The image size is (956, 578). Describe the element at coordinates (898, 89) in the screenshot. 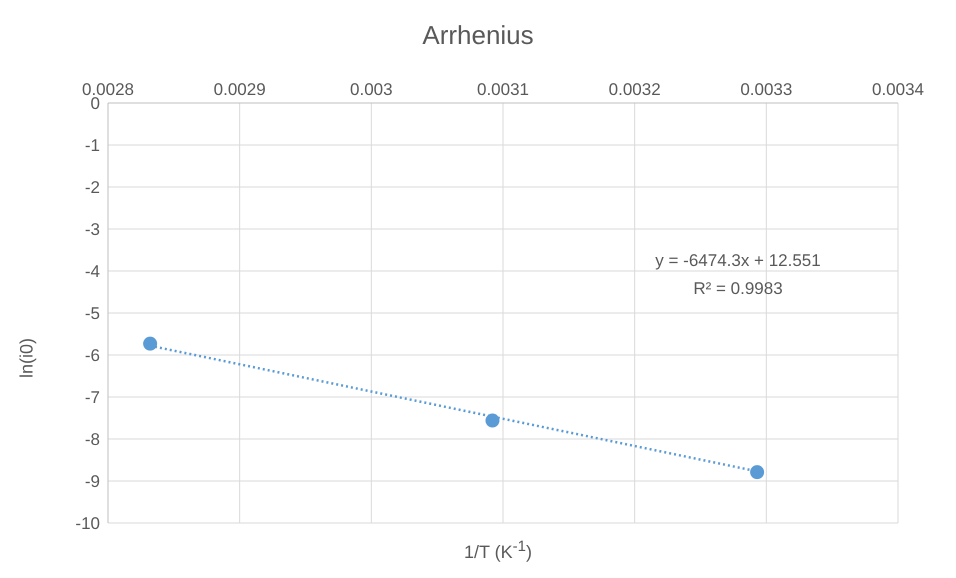

I see `x-tick-label: 0.0034` at that location.